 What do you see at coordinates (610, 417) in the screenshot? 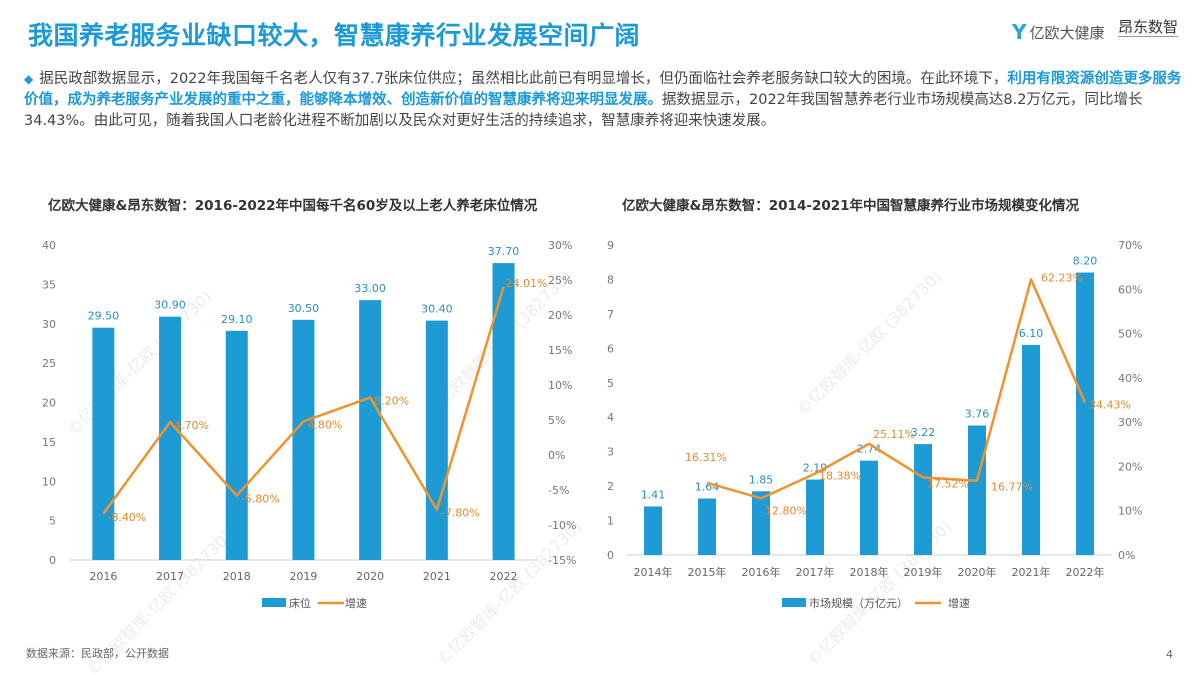
I see `y-left-tick-label: 4` at bounding box center [610, 417].